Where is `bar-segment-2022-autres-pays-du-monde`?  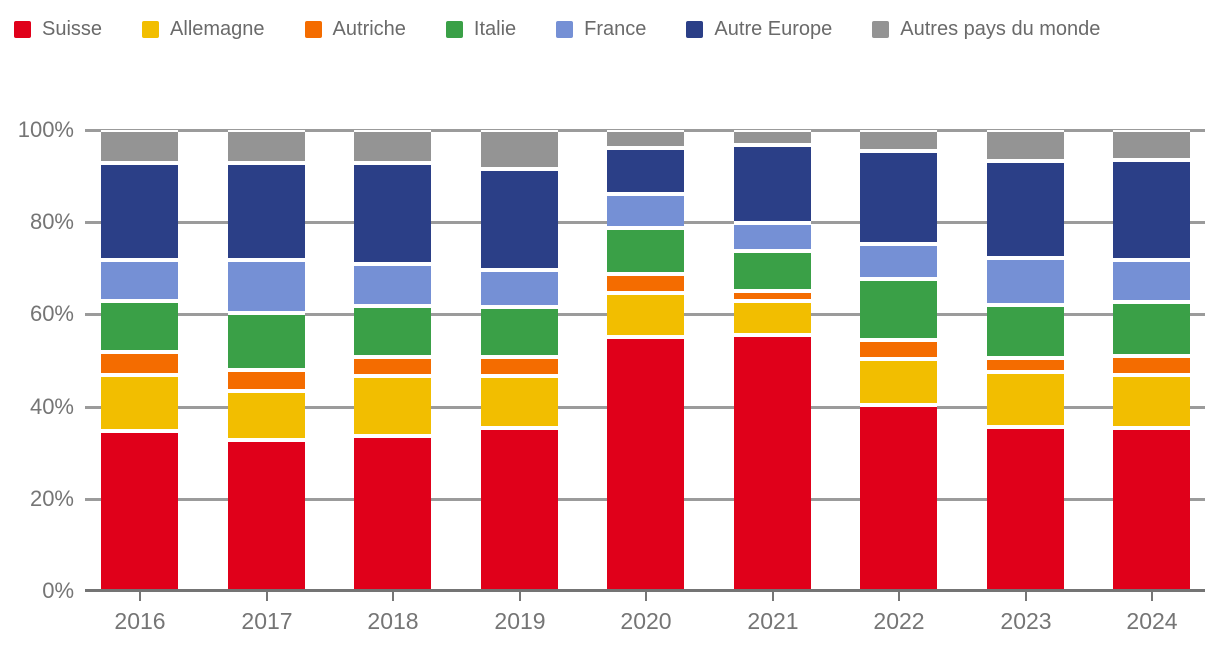 bar-segment-2022-autres-pays-du-monde is located at coordinates (898, 141).